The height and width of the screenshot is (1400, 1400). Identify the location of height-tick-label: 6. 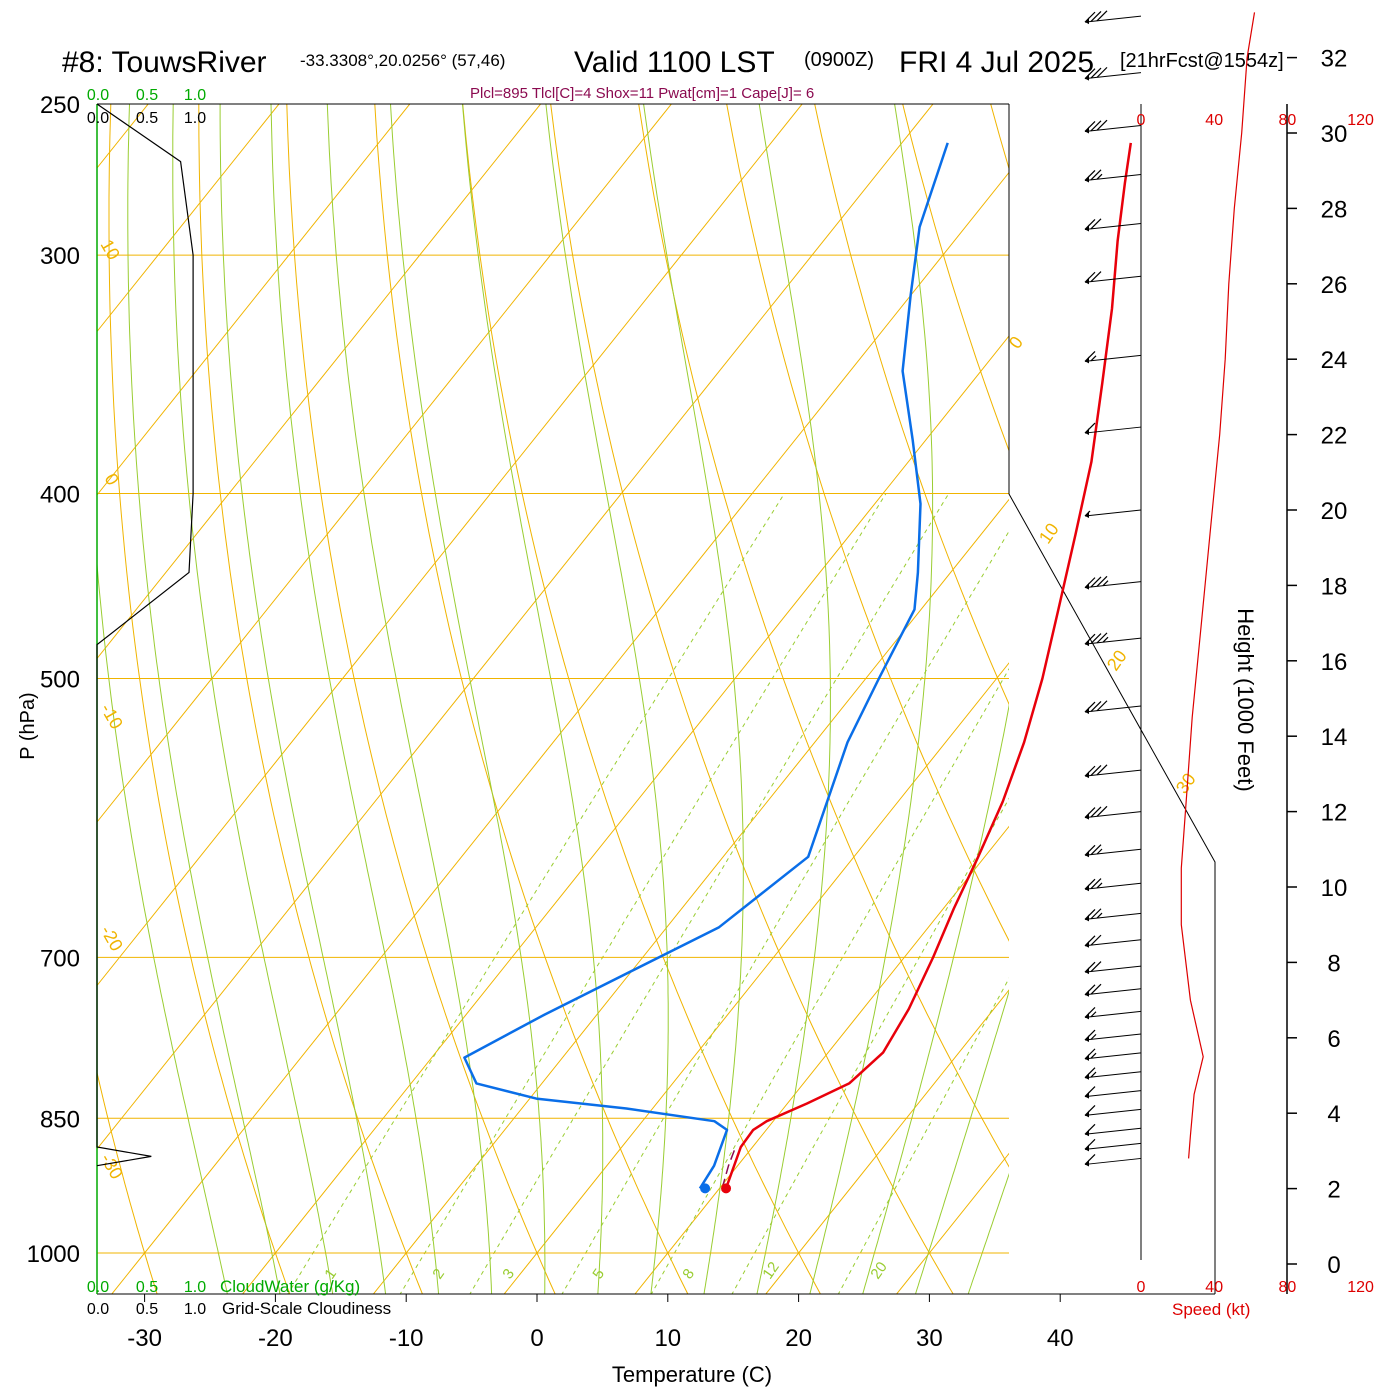
(1333, 1039).